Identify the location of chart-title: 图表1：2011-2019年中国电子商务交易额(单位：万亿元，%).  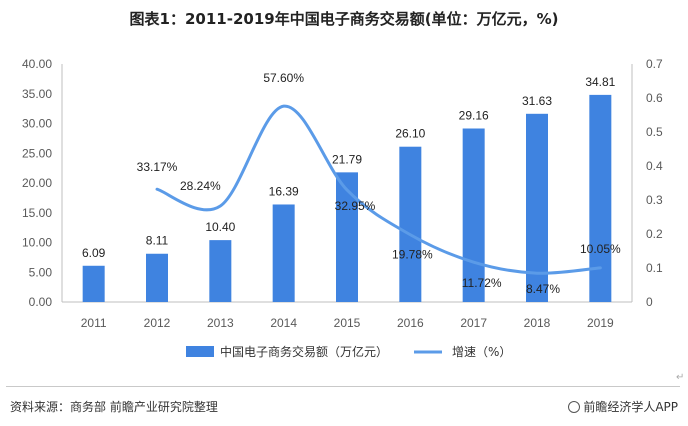
(344, 19).